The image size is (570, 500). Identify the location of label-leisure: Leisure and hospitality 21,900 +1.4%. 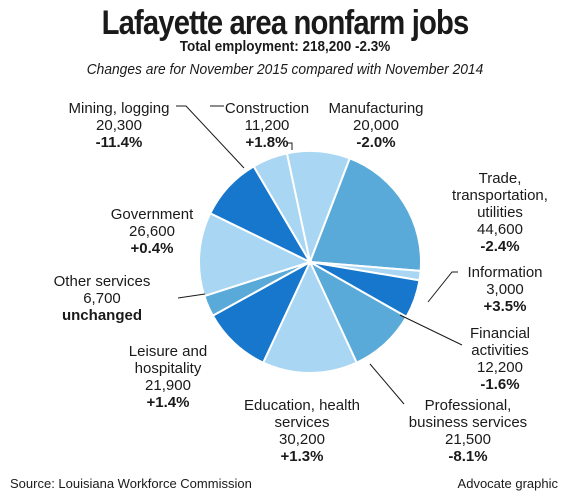
(168, 377).